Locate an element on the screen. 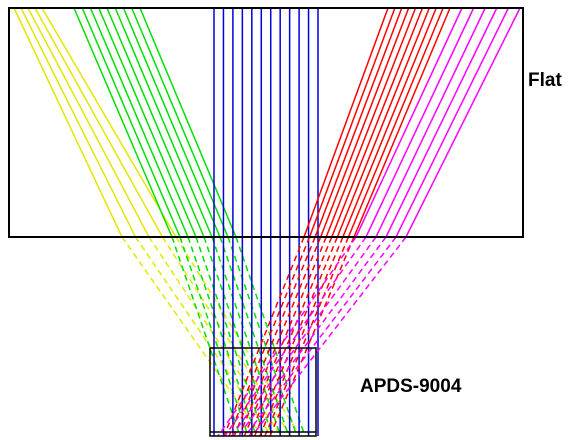 The image size is (580, 440). sensor-label: APDS-9004 is located at coordinates (411, 386).